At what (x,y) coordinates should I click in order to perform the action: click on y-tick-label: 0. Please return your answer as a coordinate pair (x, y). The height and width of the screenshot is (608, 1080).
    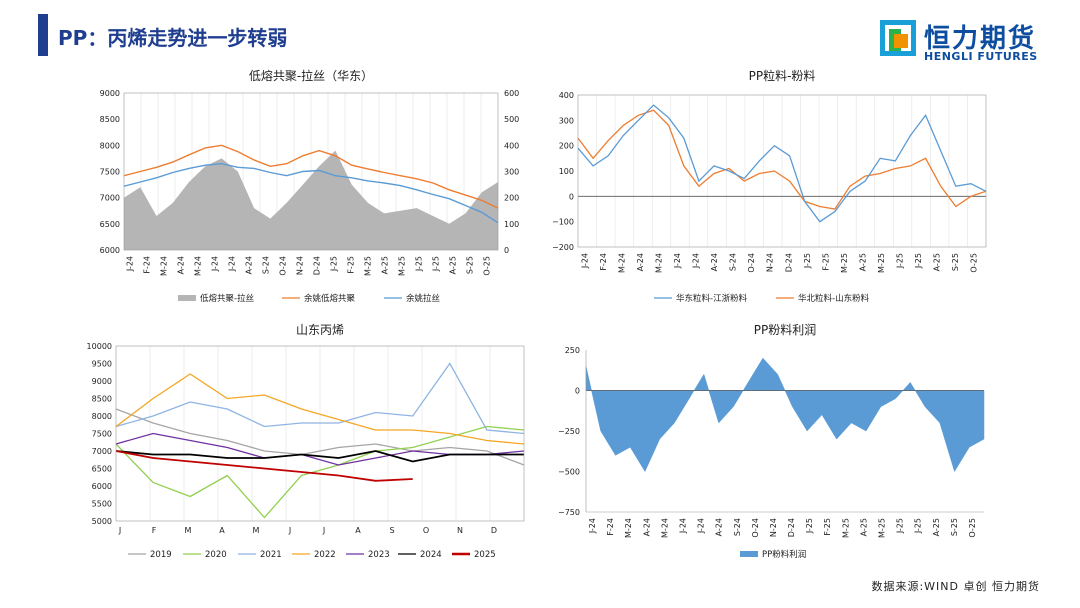
    Looking at the image, I should click on (577, 391).